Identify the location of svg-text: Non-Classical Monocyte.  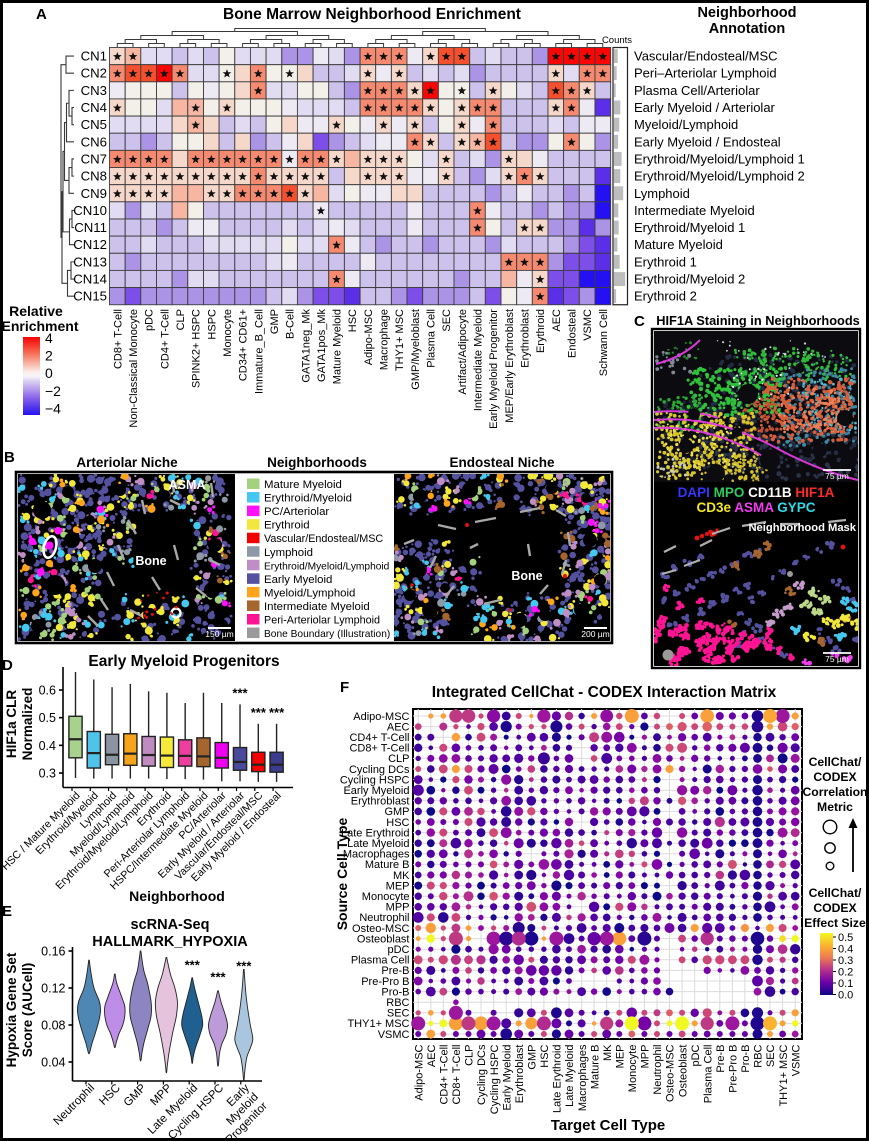
(134, 368).